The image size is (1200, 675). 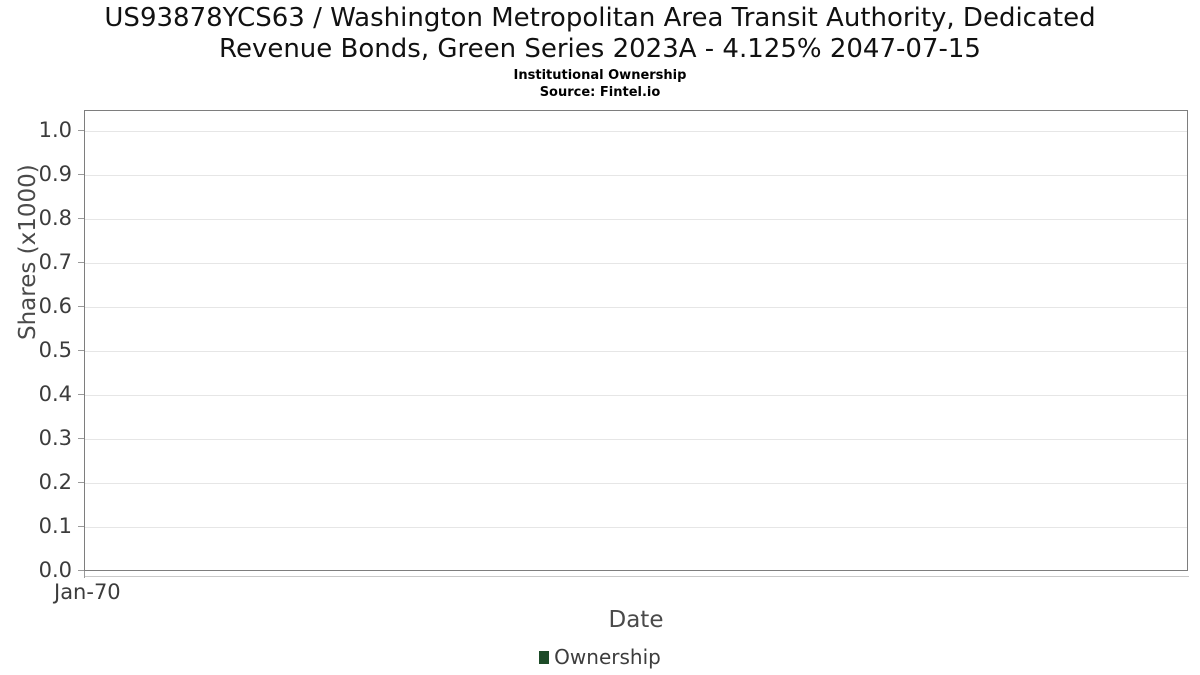 I want to click on chart-subtitle: Institutional Ownership, so click(x=600, y=75).